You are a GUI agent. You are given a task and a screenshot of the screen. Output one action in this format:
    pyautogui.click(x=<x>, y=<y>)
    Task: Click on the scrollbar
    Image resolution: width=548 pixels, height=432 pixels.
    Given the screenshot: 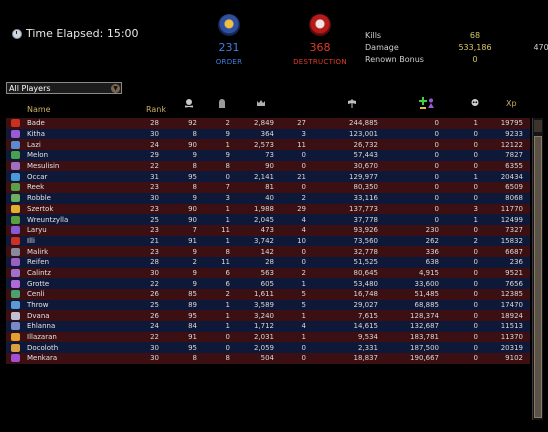 What is the action you would take?
    pyautogui.click(x=537, y=269)
    